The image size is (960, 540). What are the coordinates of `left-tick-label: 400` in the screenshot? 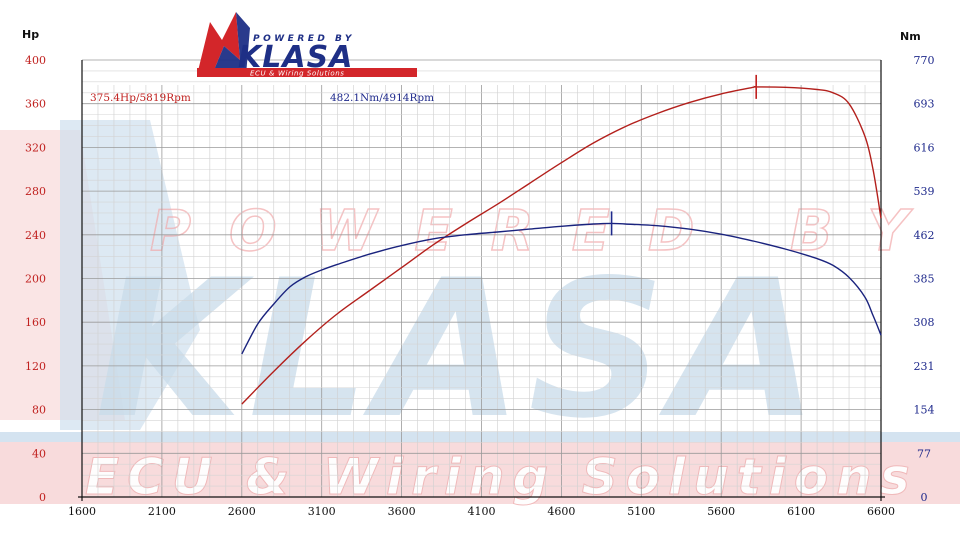 It's located at (35, 60).